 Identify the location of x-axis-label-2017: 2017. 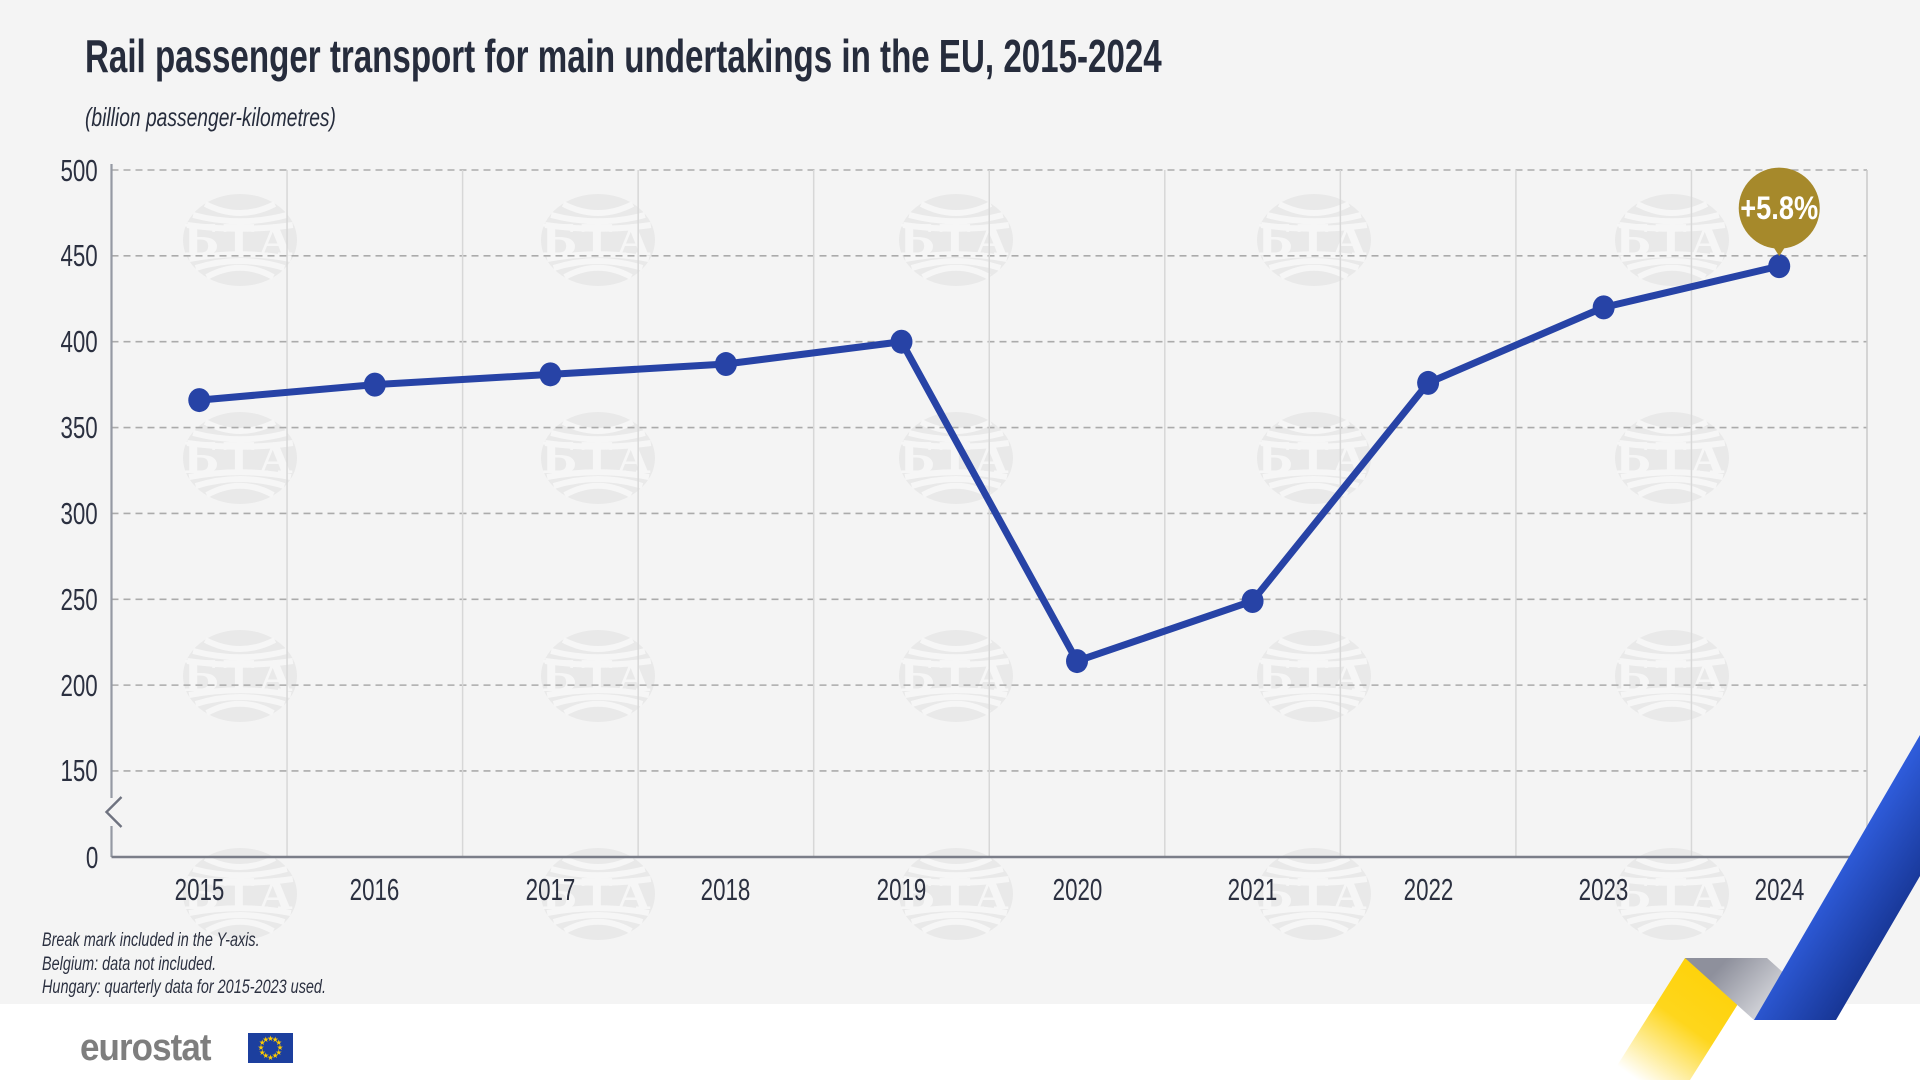
(550, 889).